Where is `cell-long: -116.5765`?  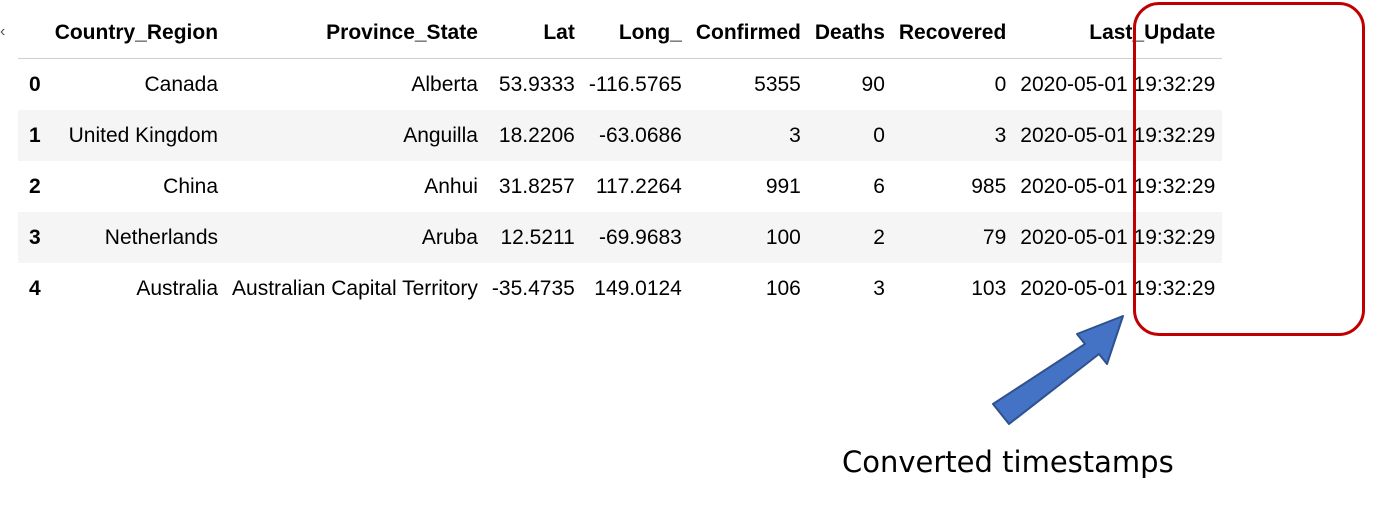 cell-long: -116.5765 is located at coordinates (635, 84).